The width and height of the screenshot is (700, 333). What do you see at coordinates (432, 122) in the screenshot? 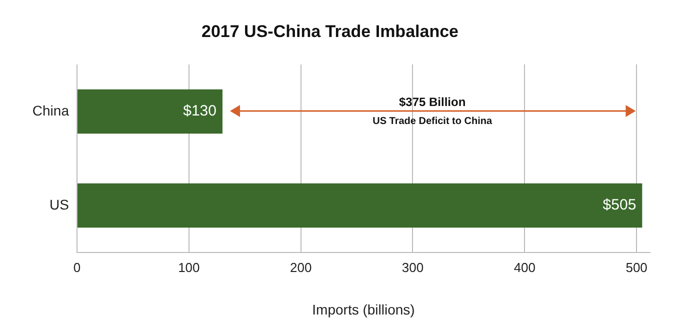
I see `annotation: US Trade Deficit to China` at bounding box center [432, 122].